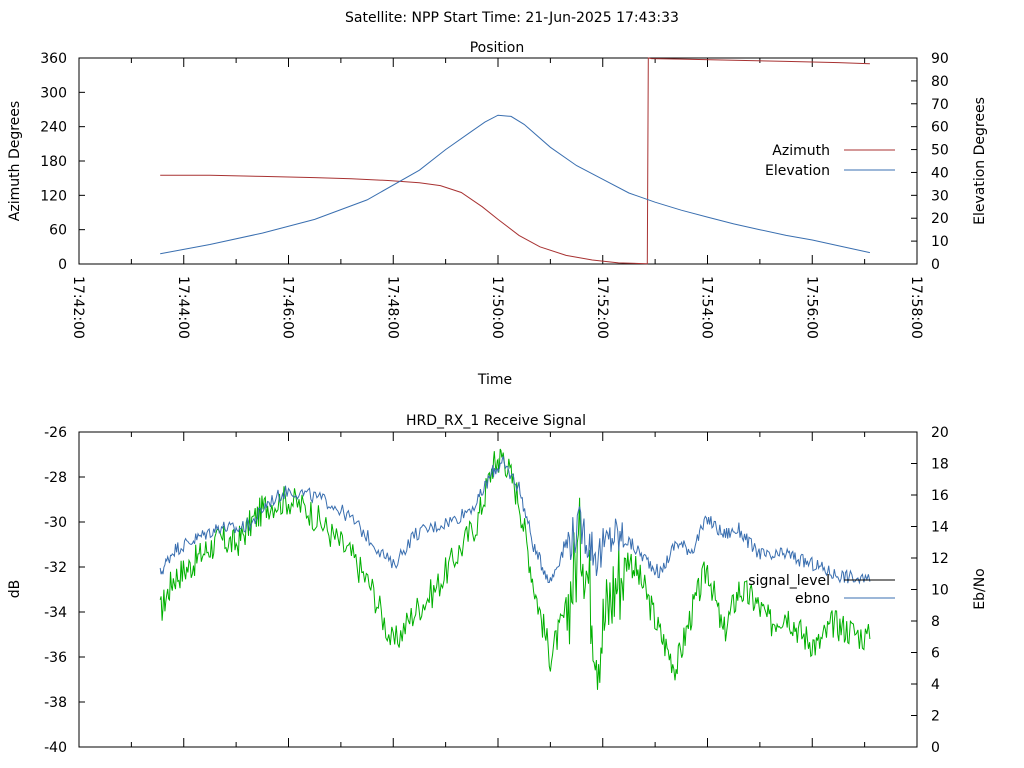 Image resolution: width=1024 pixels, height=768 pixels. I want to click on right-tick-label: 70, so click(940, 105).